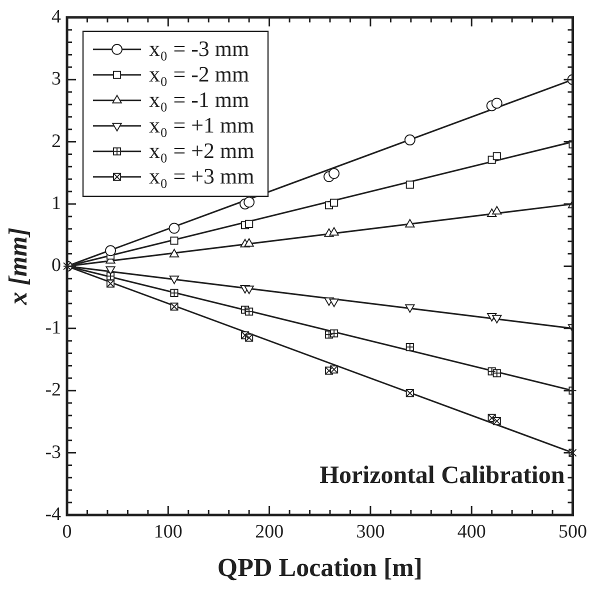  What do you see at coordinates (57, 265) in the screenshot?
I see `y-tick-label: 0` at bounding box center [57, 265].